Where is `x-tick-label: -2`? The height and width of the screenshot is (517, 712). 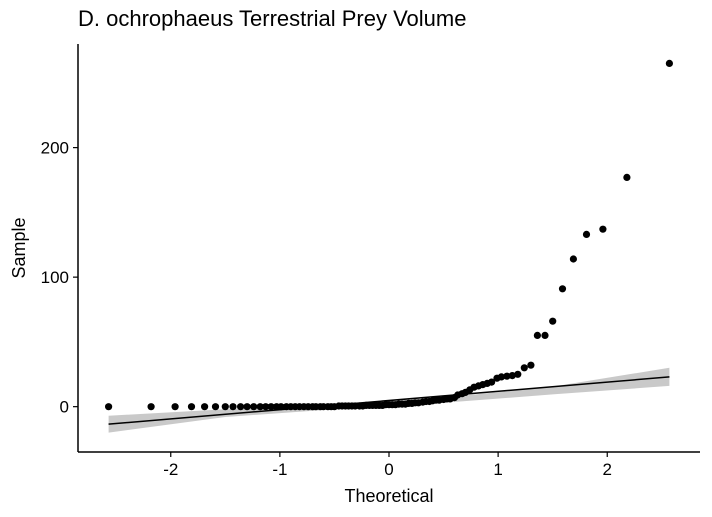
x-tick-label: -2 is located at coordinates (170, 469).